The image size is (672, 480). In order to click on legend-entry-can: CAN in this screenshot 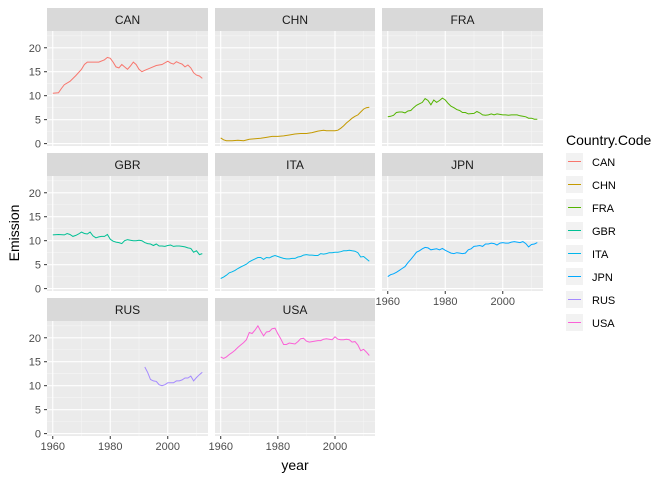, I will do `click(603, 163)`.